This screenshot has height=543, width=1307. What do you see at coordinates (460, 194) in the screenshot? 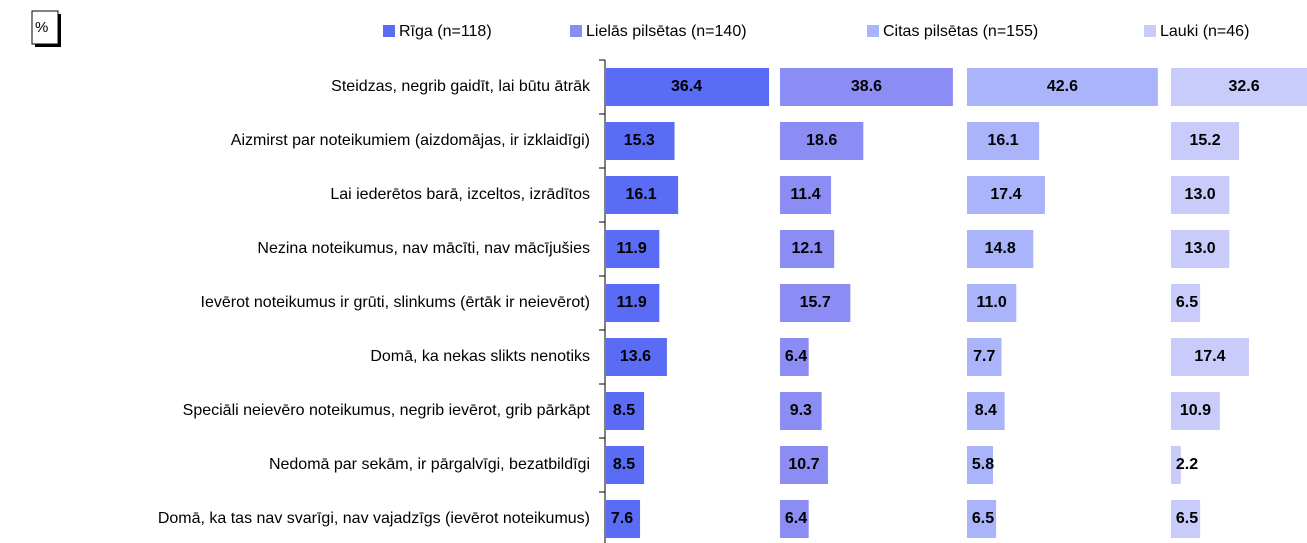
I see `category-label: Lai iederētos barā, izceltos, izrādītos` at bounding box center [460, 194].